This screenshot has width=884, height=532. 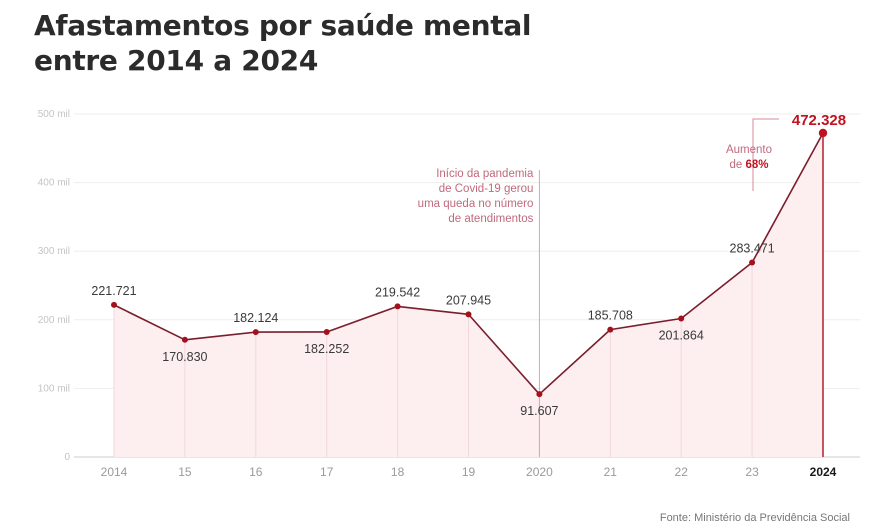 What do you see at coordinates (752, 472) in the screenshot?
I see `x-tick-label: 23` at bounding box center [752, 472].